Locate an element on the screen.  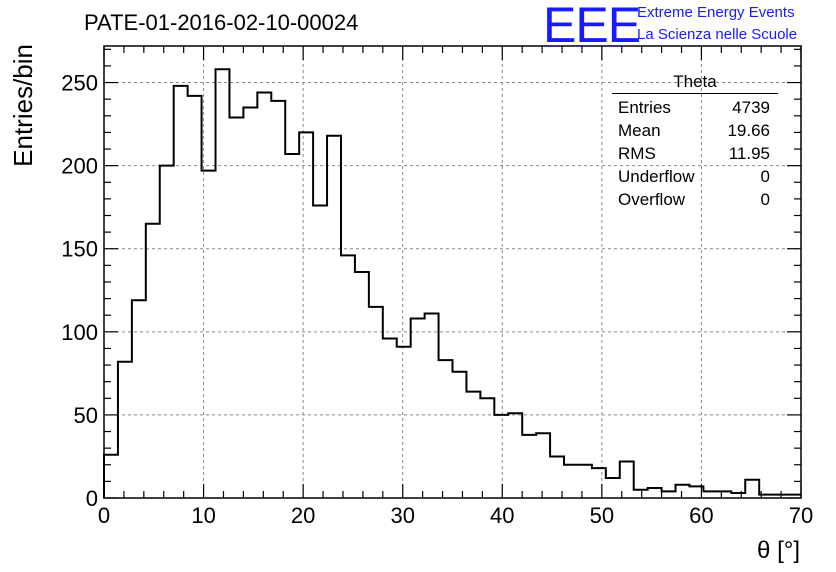
x-axis-label: θ [°] is located at coordinates (778, 550).